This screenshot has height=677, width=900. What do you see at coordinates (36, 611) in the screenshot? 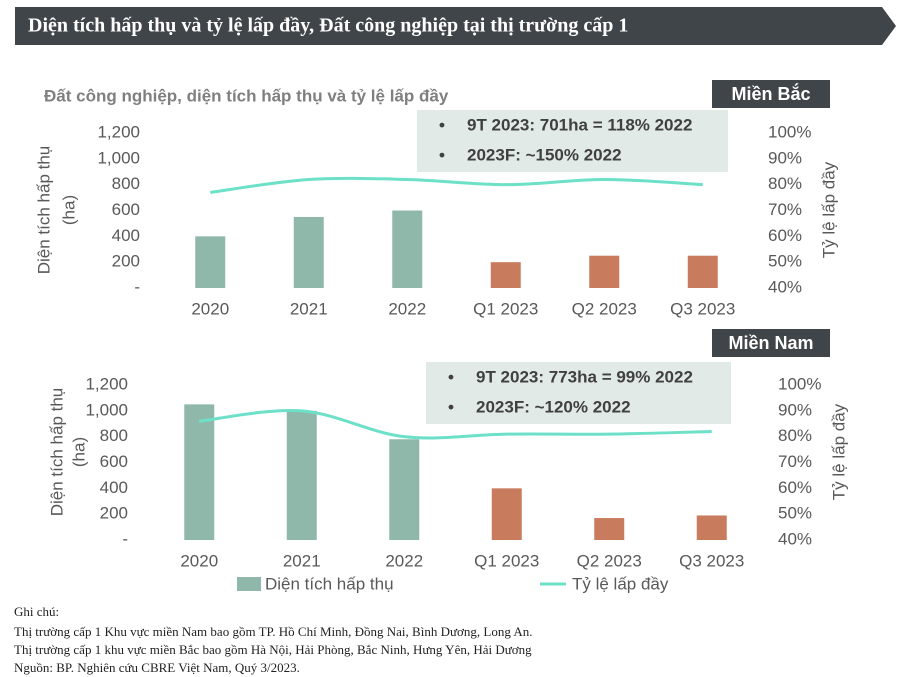
I see `note-heading: Ghi chú:` at bounding box center [36, 611].